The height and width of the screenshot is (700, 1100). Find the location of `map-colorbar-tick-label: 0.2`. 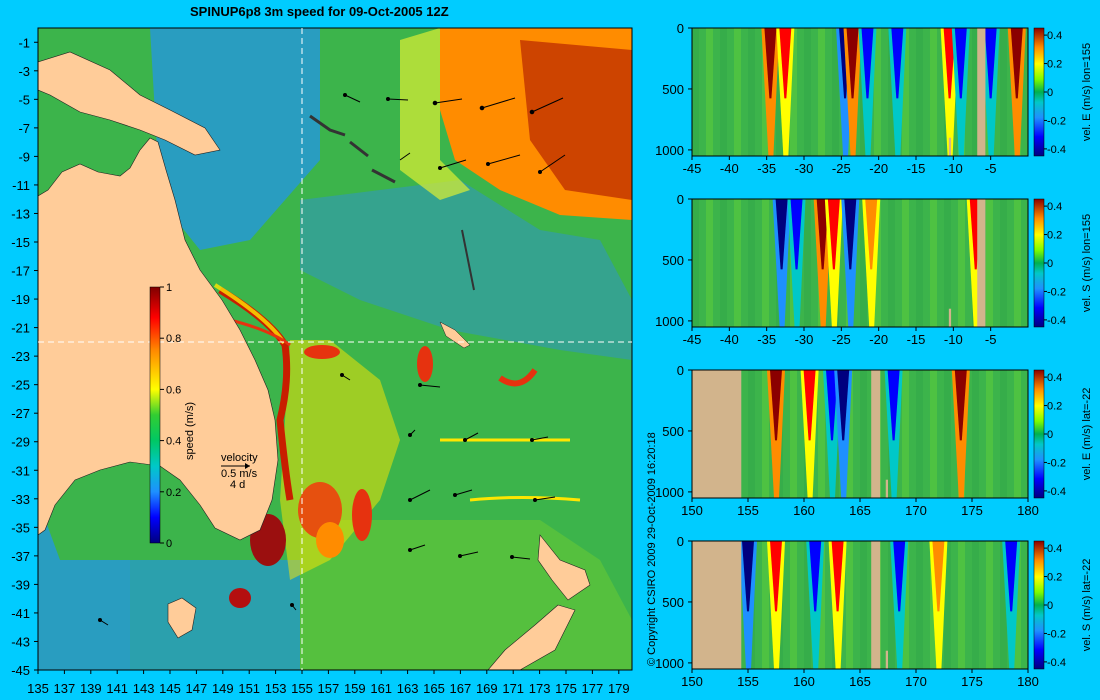

map-colorbar-tick-label: 0.2 is located at coordinates (173, 493).